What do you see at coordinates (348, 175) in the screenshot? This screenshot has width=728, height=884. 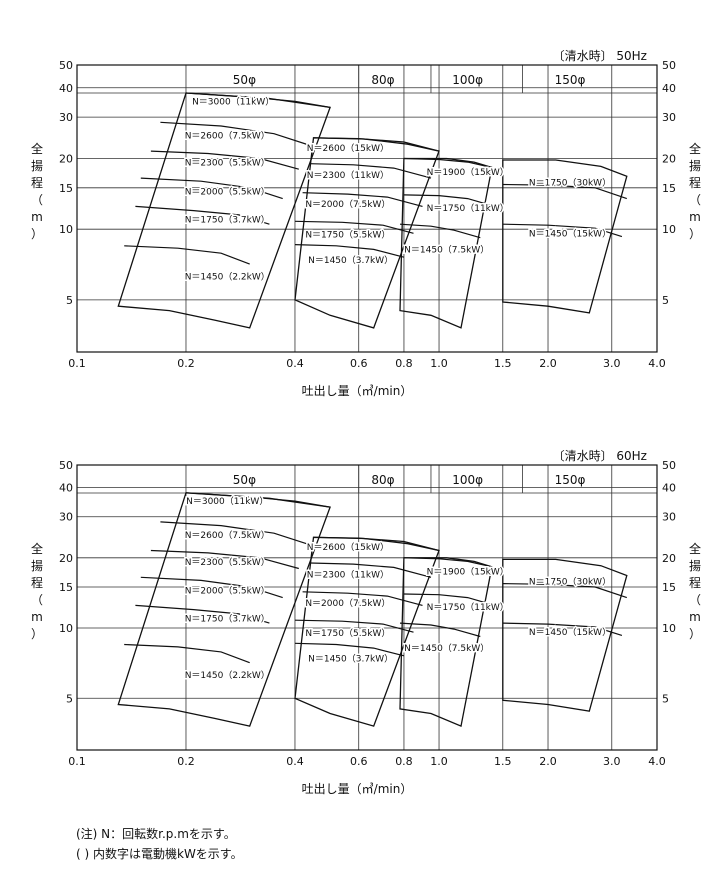 I see `pump-curve-label: N＝2300（11kW）` at bounding box center [348, 175].